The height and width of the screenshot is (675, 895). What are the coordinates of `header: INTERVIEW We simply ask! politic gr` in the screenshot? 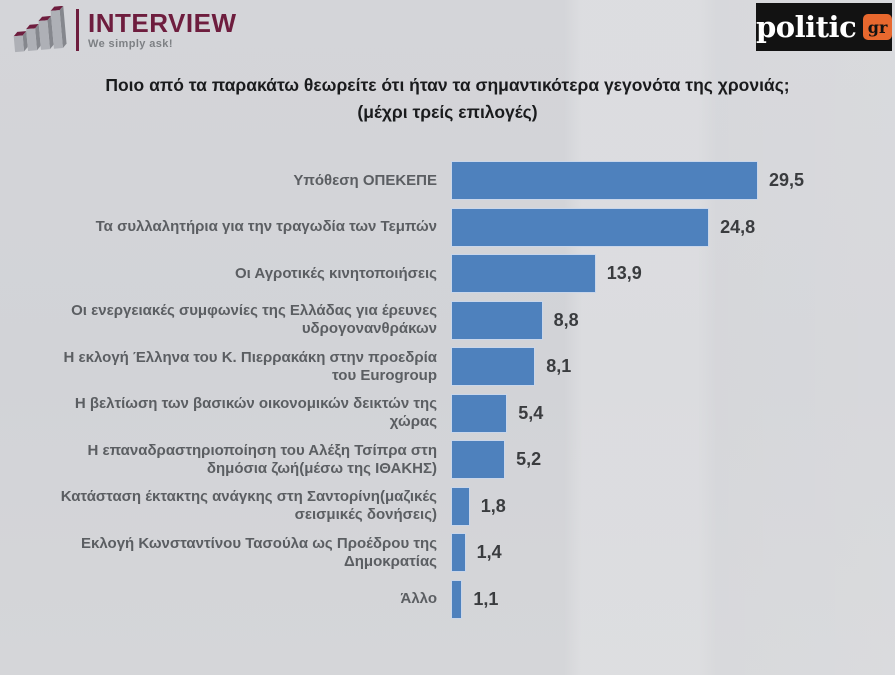 It's located at (447, 29).